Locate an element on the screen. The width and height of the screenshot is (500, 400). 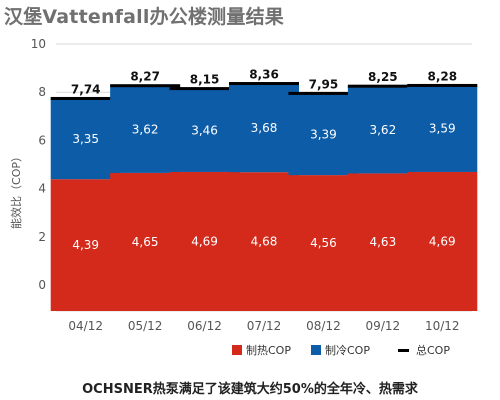
total-value-label: 8,28 is located at coordinates (442, 76).